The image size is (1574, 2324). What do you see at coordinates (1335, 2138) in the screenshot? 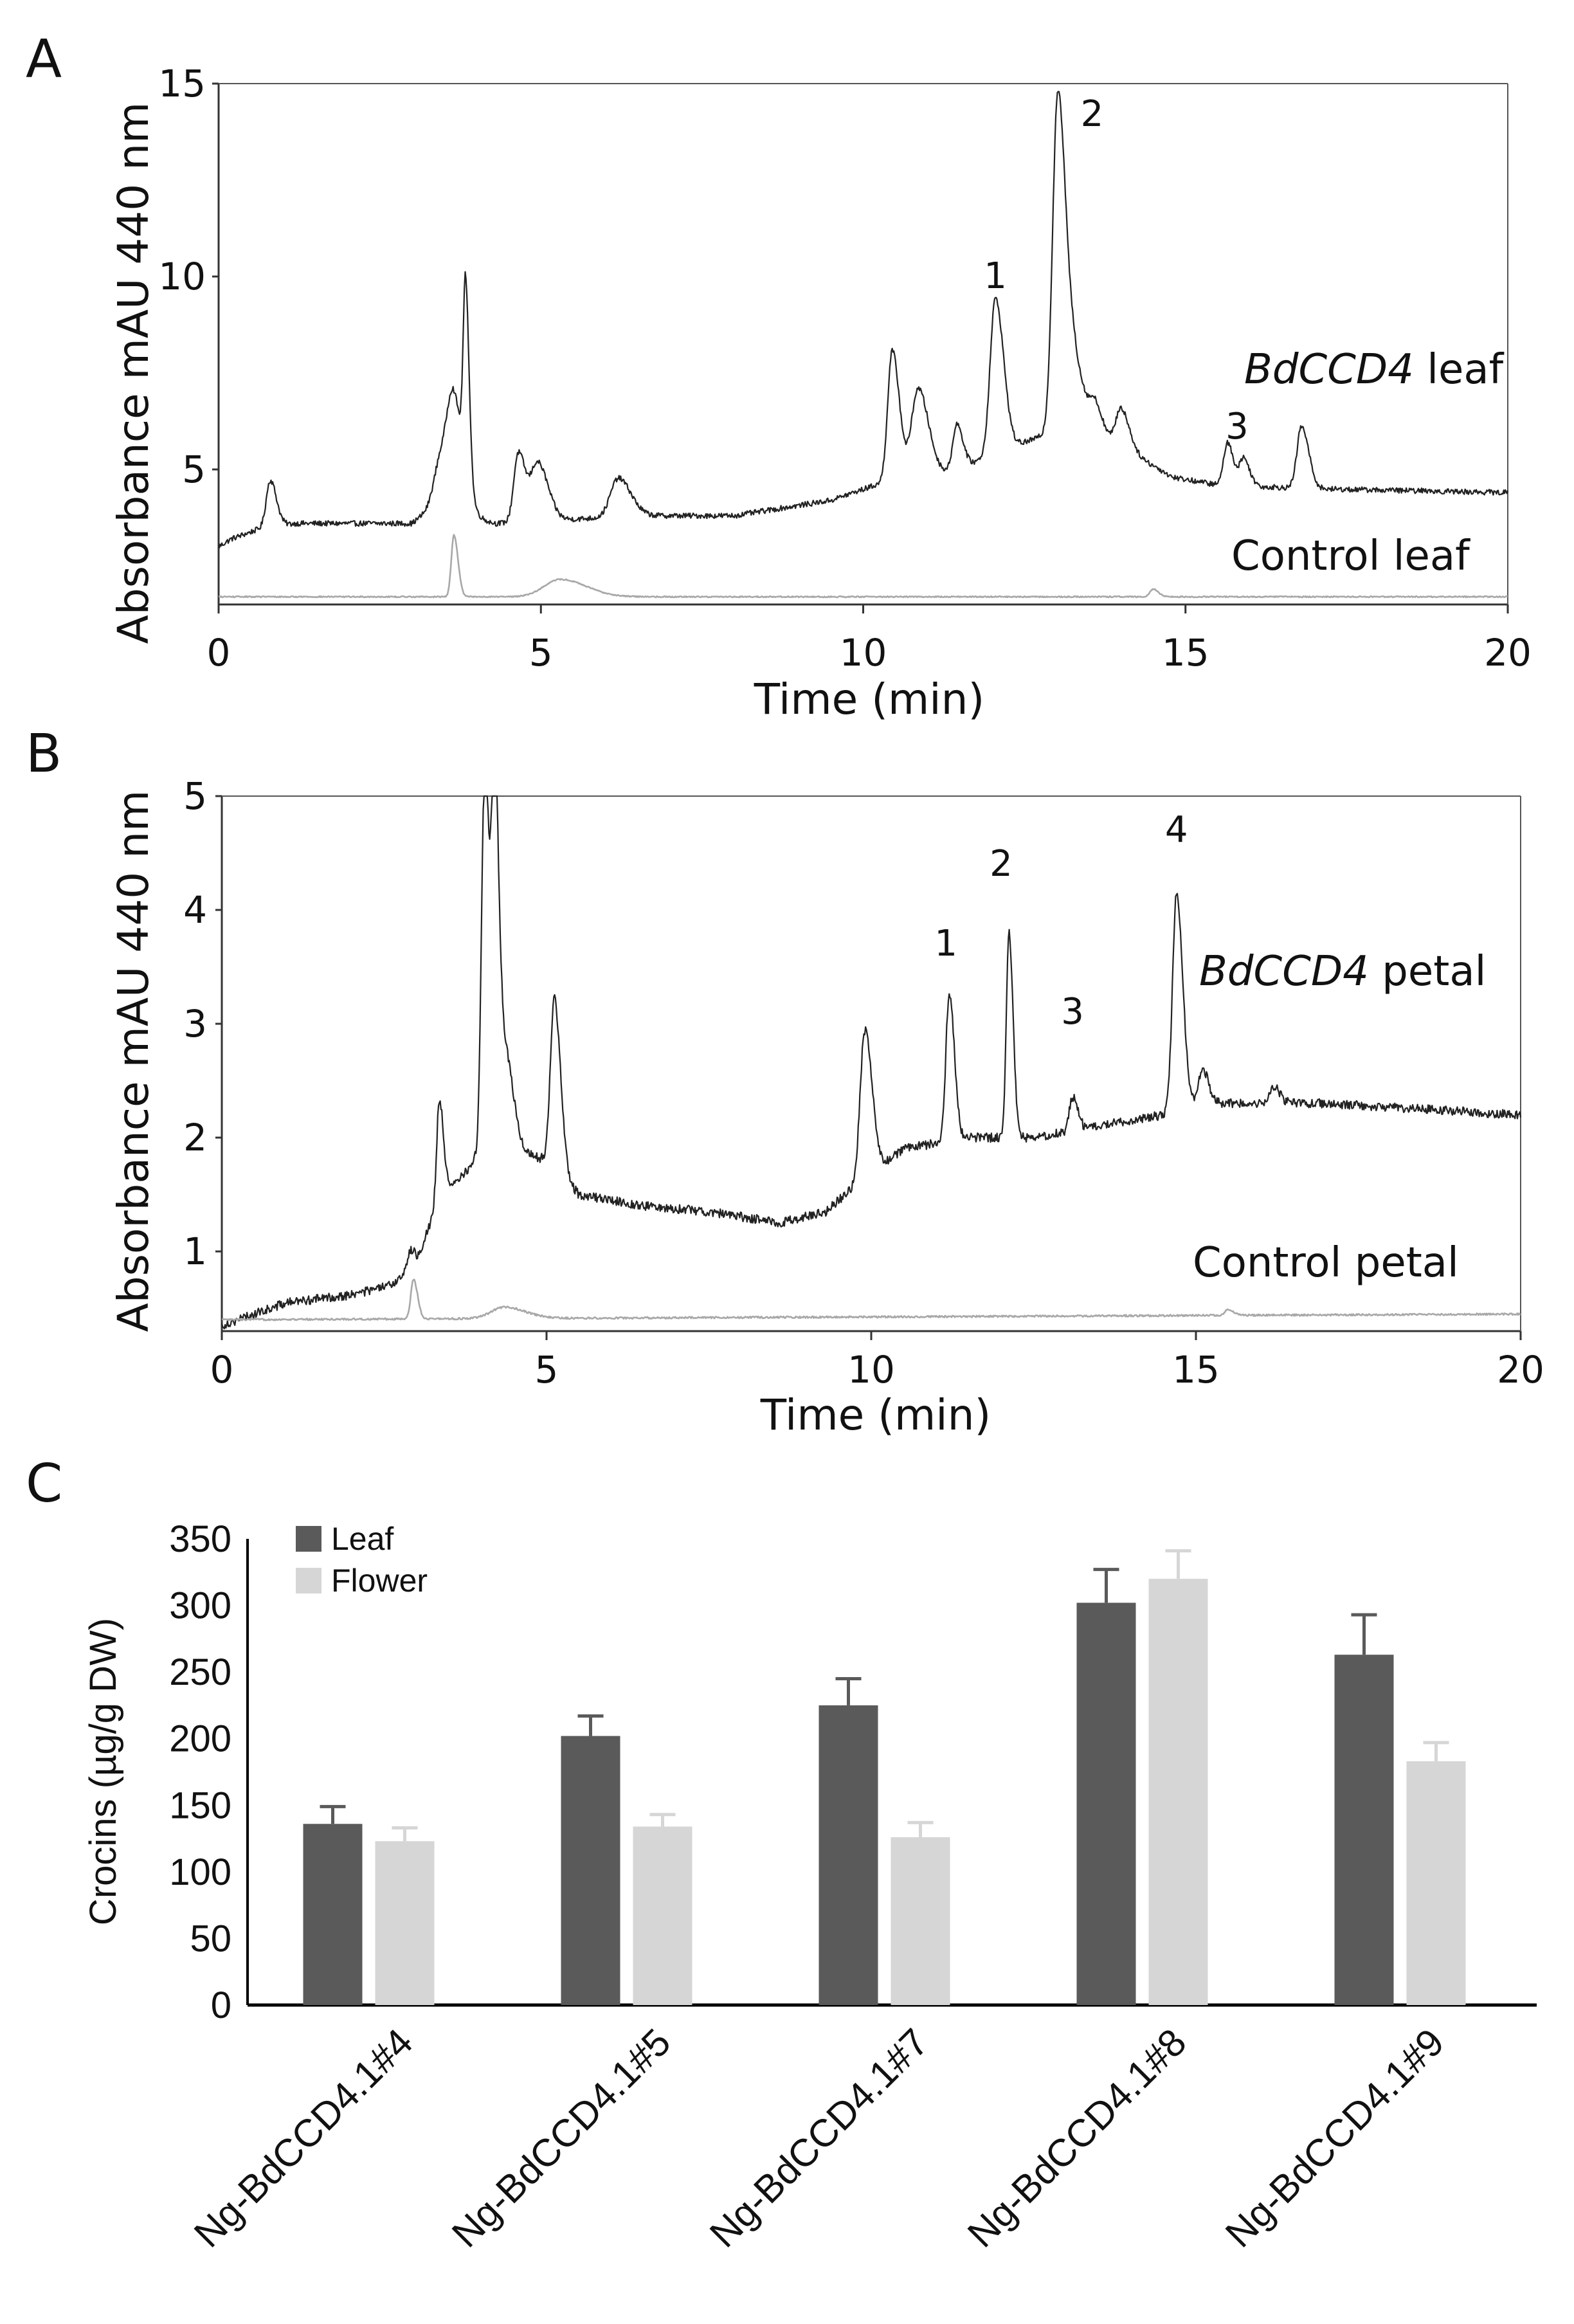
I see `panel-c-category-label: Ng-BdCCD4.1#9` at bounding box center [1335, 2138].